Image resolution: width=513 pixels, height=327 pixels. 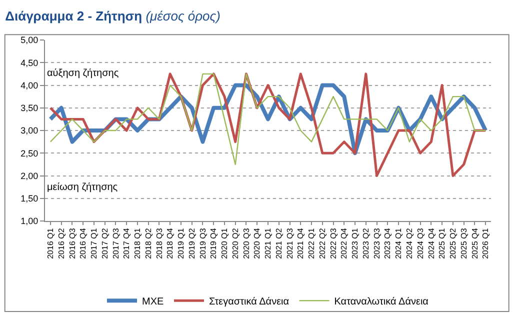 What do you see at coordinates (61, 243) in the screenshot?
I see `x-tick-label: 2016 Q2` at bounding box center [61, 243].